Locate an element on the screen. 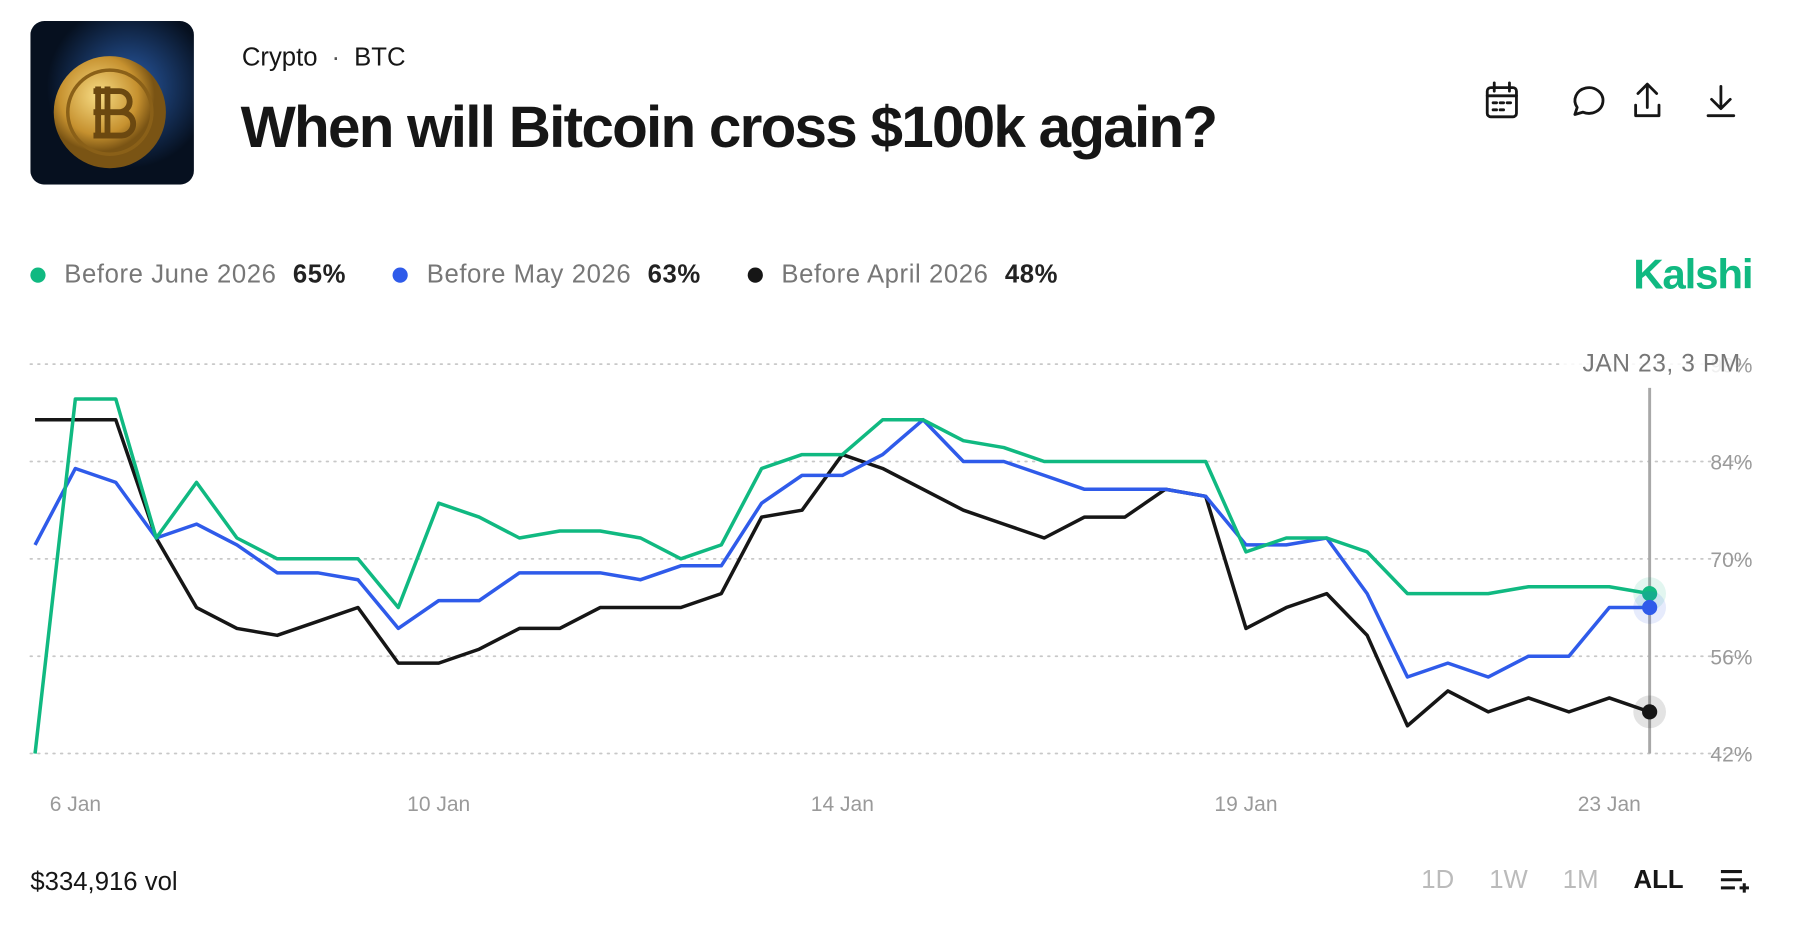 Image resolution: width=1805 pixels, height=927 pixels. legend-label: Before May 2026 is located at coordinates (529, 274).